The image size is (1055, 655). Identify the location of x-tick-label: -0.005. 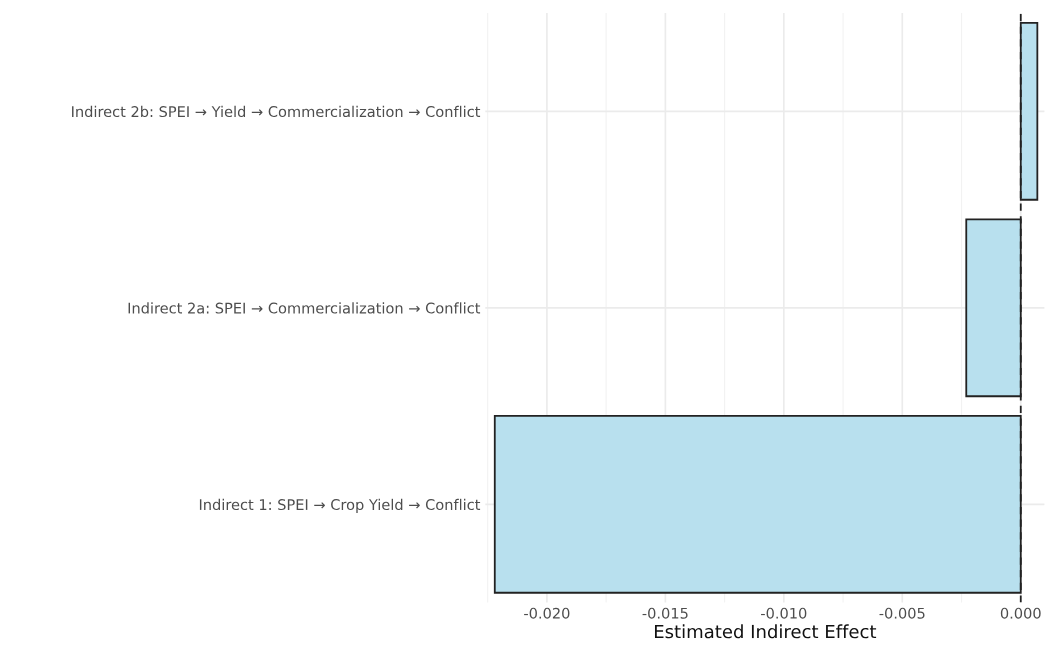
(902, 613).